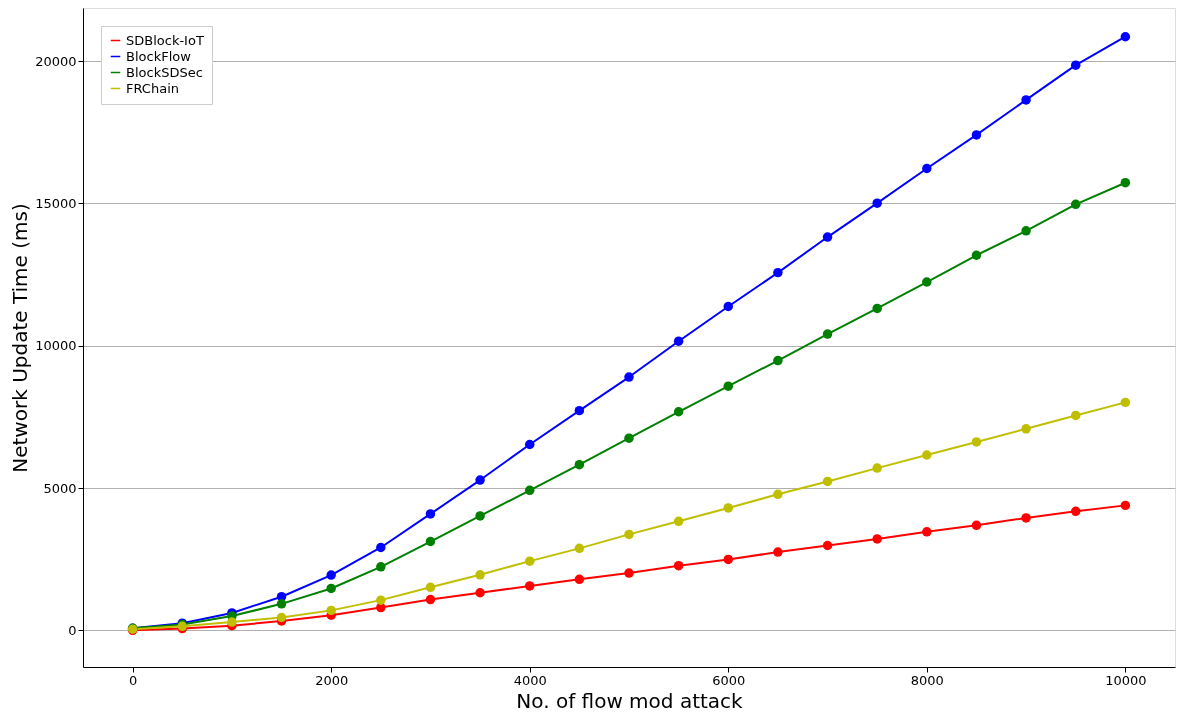 This screenshot has height=719, width=1185. I want to click on legend-label: FRChain, so click(152, 88).